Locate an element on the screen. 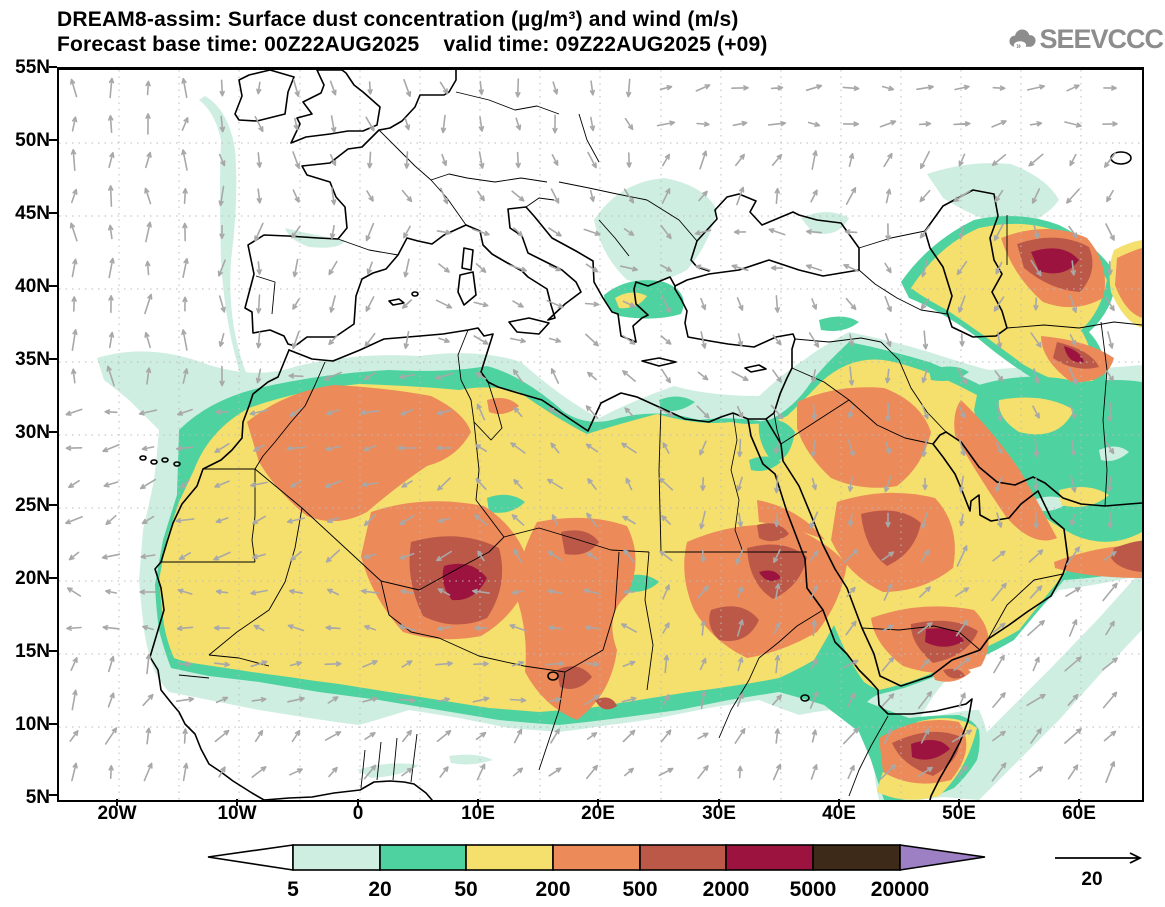 The image size is (1165, 907). colorbar: 5 20 50 200 500 2000 5000 20000 is located at coordinates (596, 872).